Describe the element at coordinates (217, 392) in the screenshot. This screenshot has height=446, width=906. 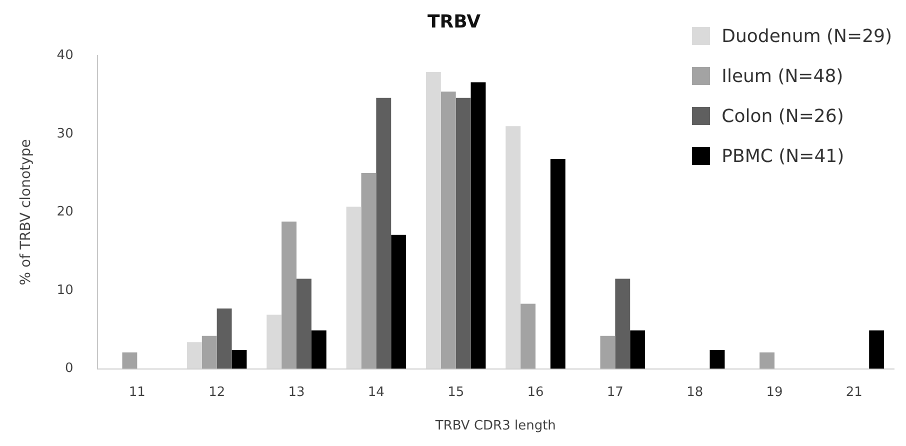
I see `x-tick-label: 12` at that location.